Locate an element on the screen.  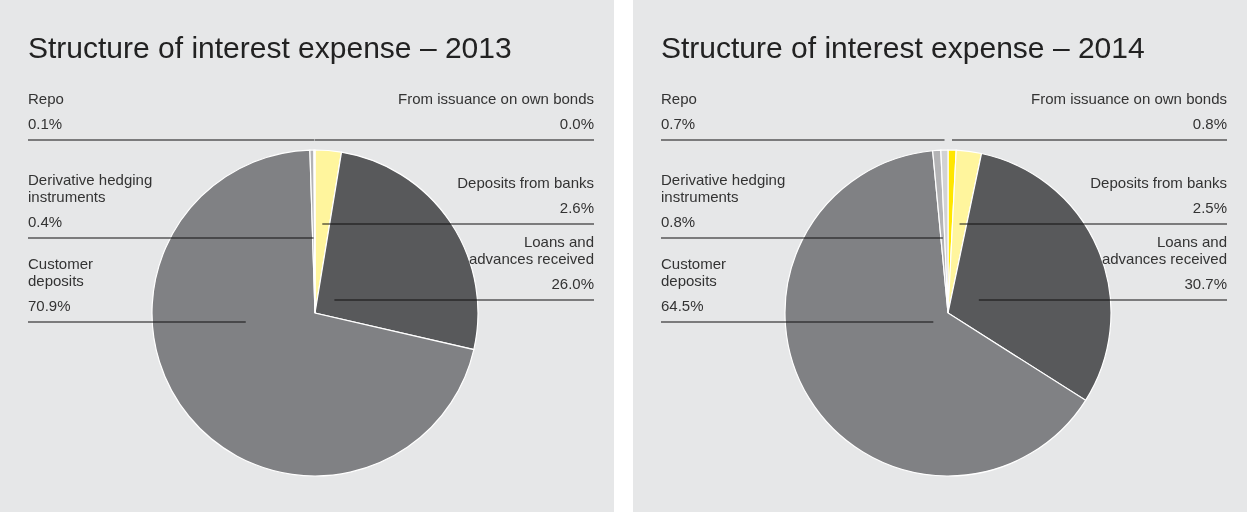
data-label: 30.7% is located at coordinates (1205, 283).